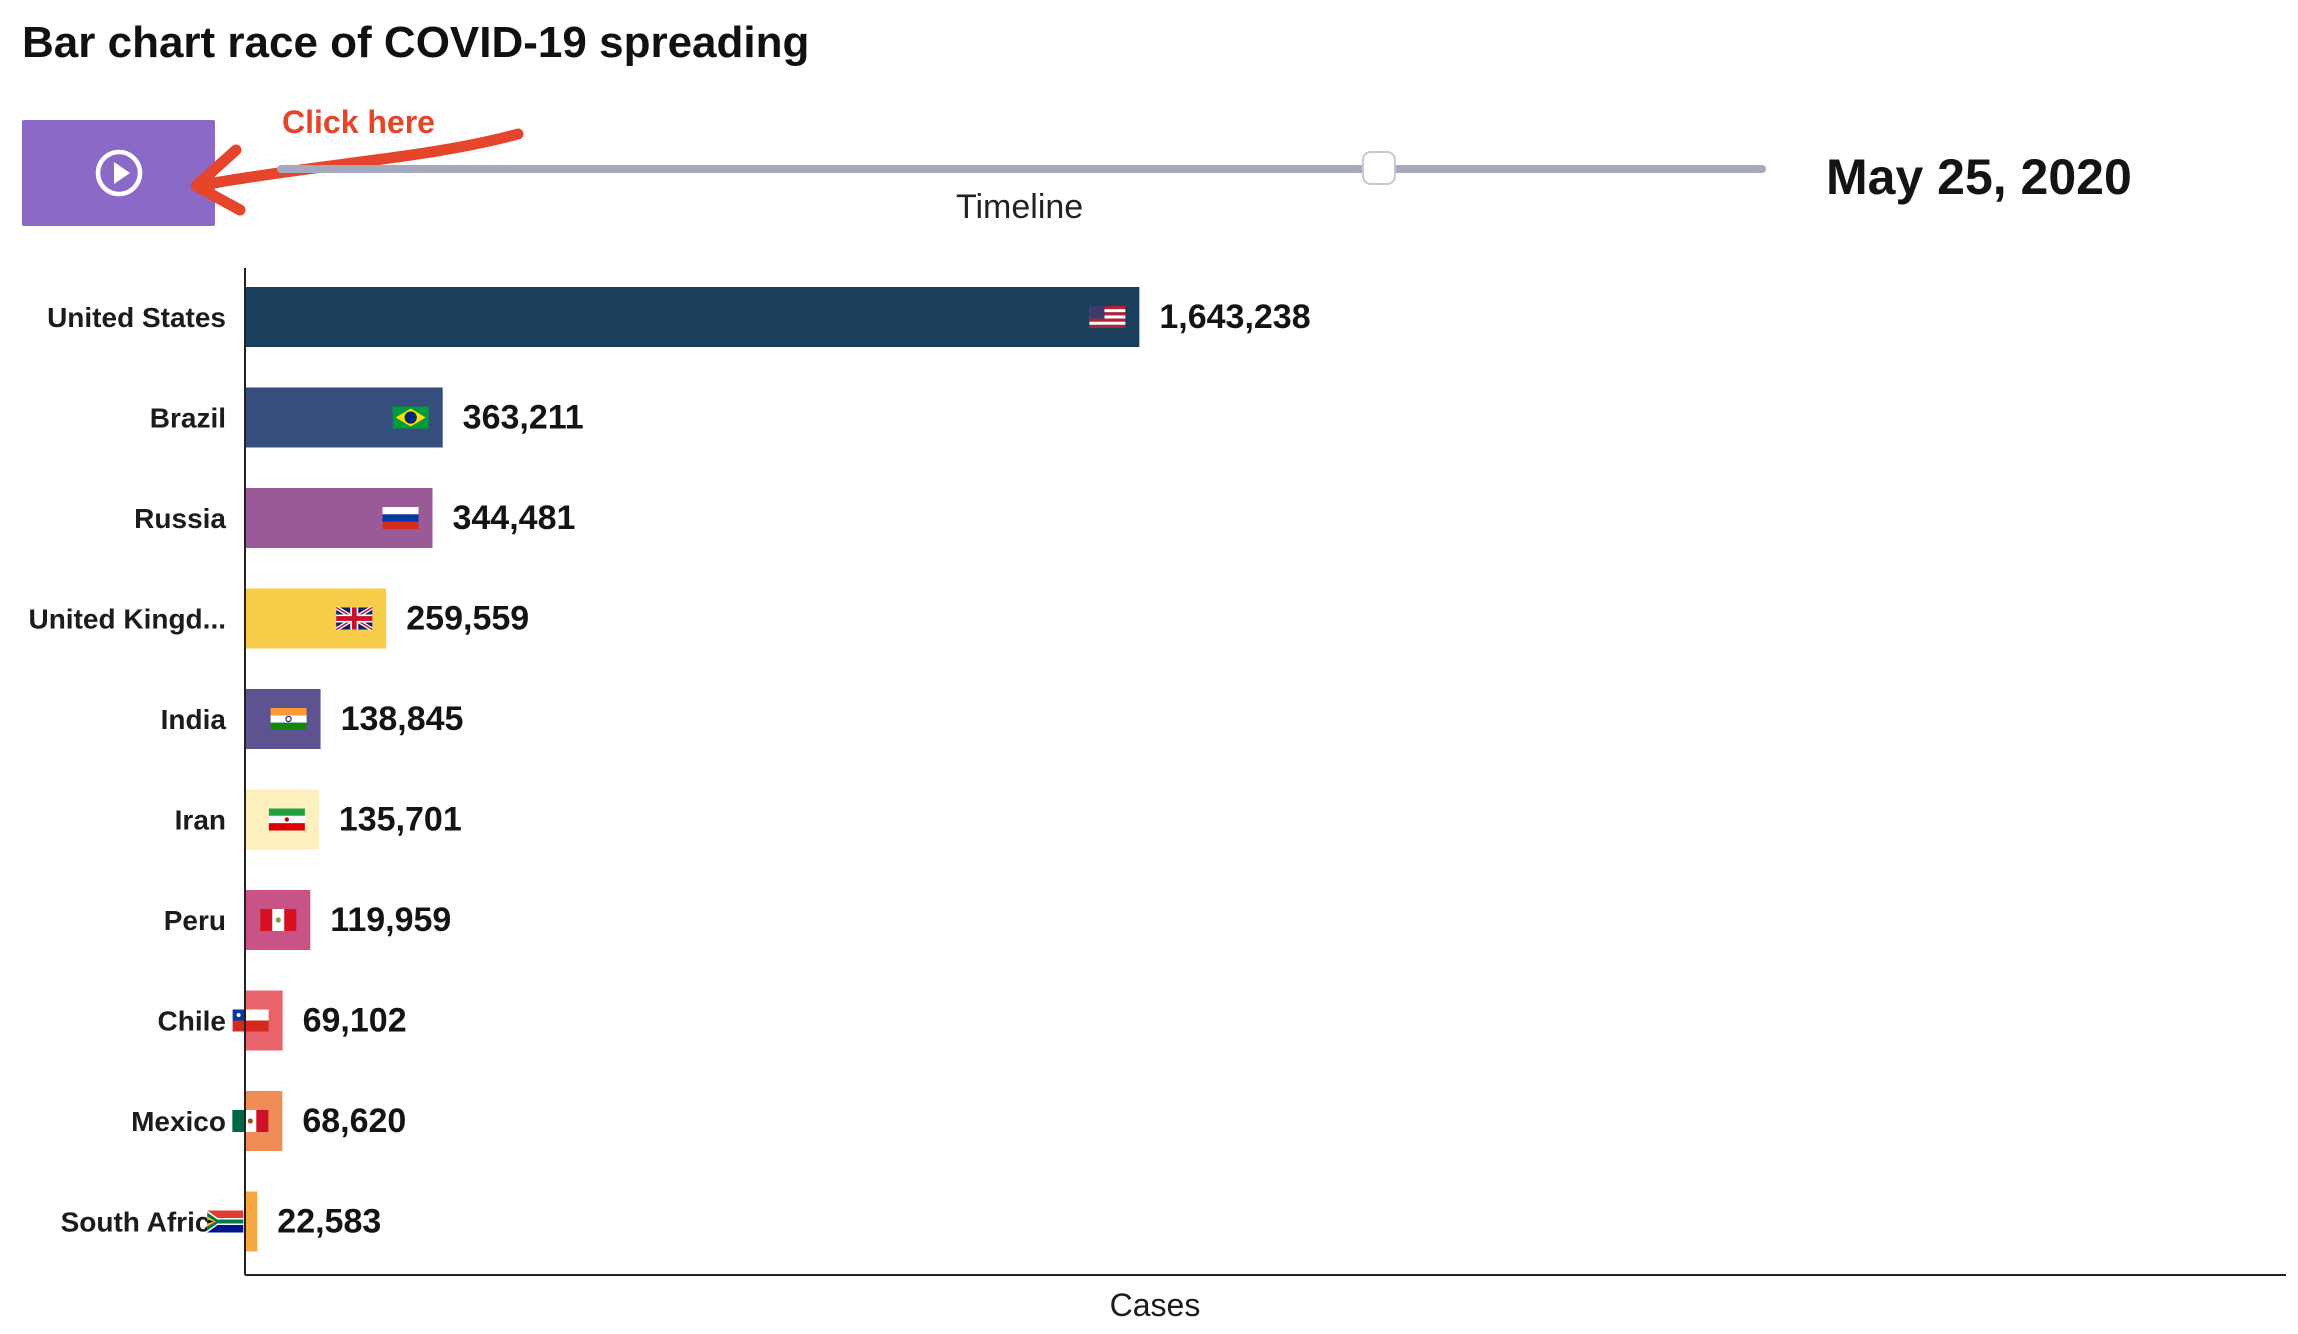 This screenshot has height=1334, width=2298. Describe the element at coordinates (513, 518) in the screenshot. I see `value-label: 344,481` at that location.